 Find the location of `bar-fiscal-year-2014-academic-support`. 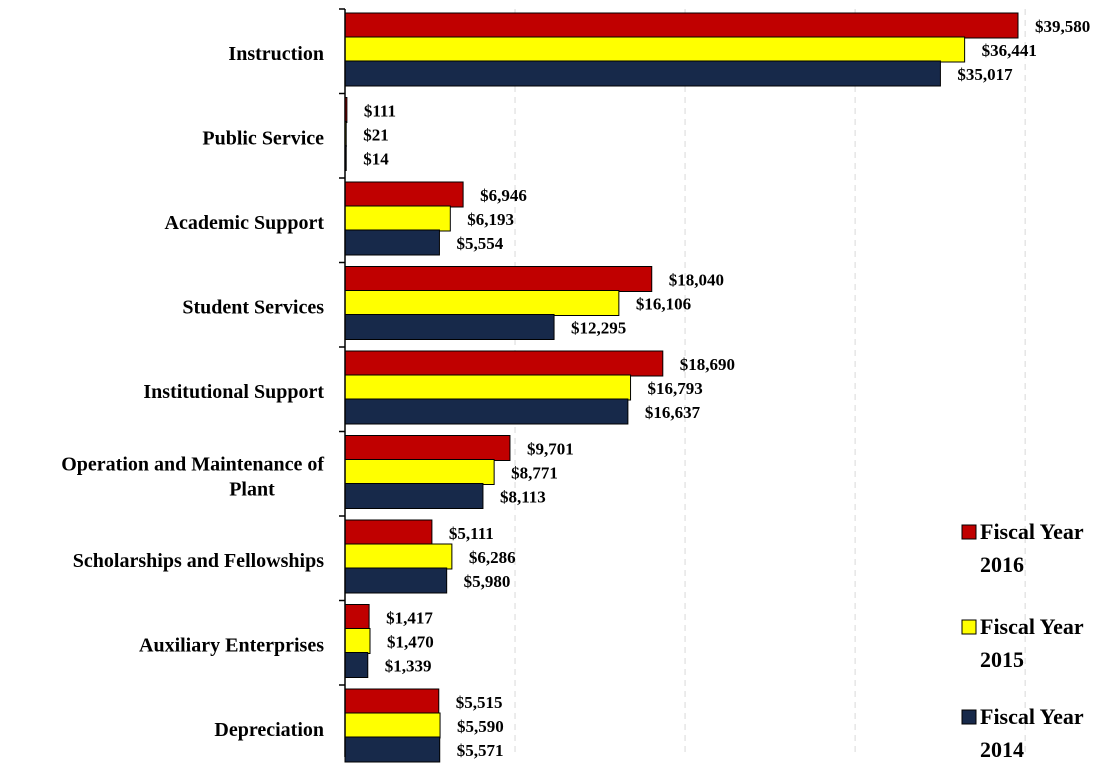

bar-fiscal-year-2014-academic-support is located at coordinates (392, 242).